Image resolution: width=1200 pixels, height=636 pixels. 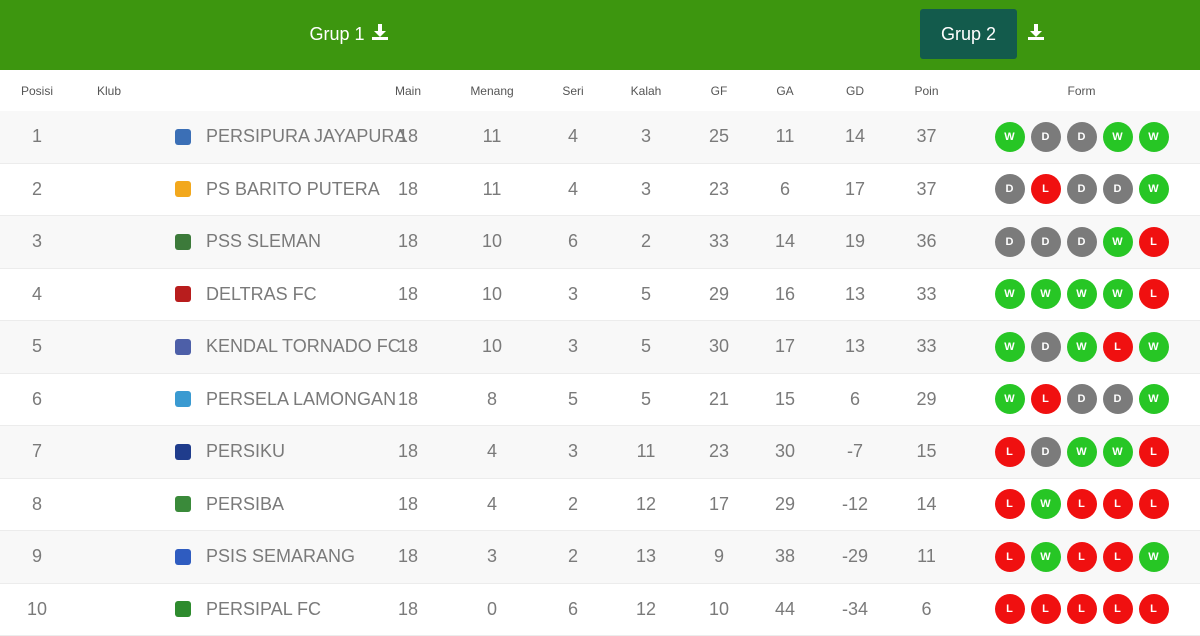 I want to click on poin-cell: 29, so click(x=926, y=398).